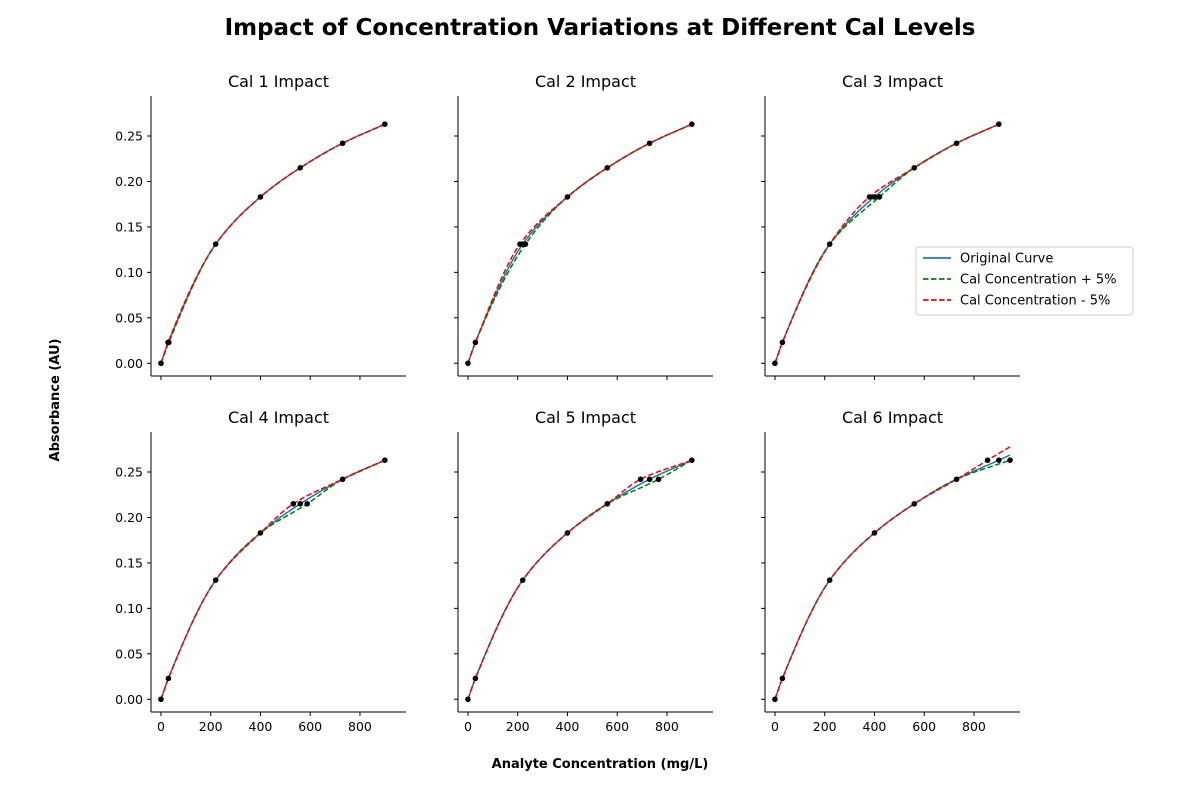 This screenshot has width=1200, height=800. Describe the element at coordinates (1006, 259) in the screenshot. I see `legend-label: Original Curve` at that location.